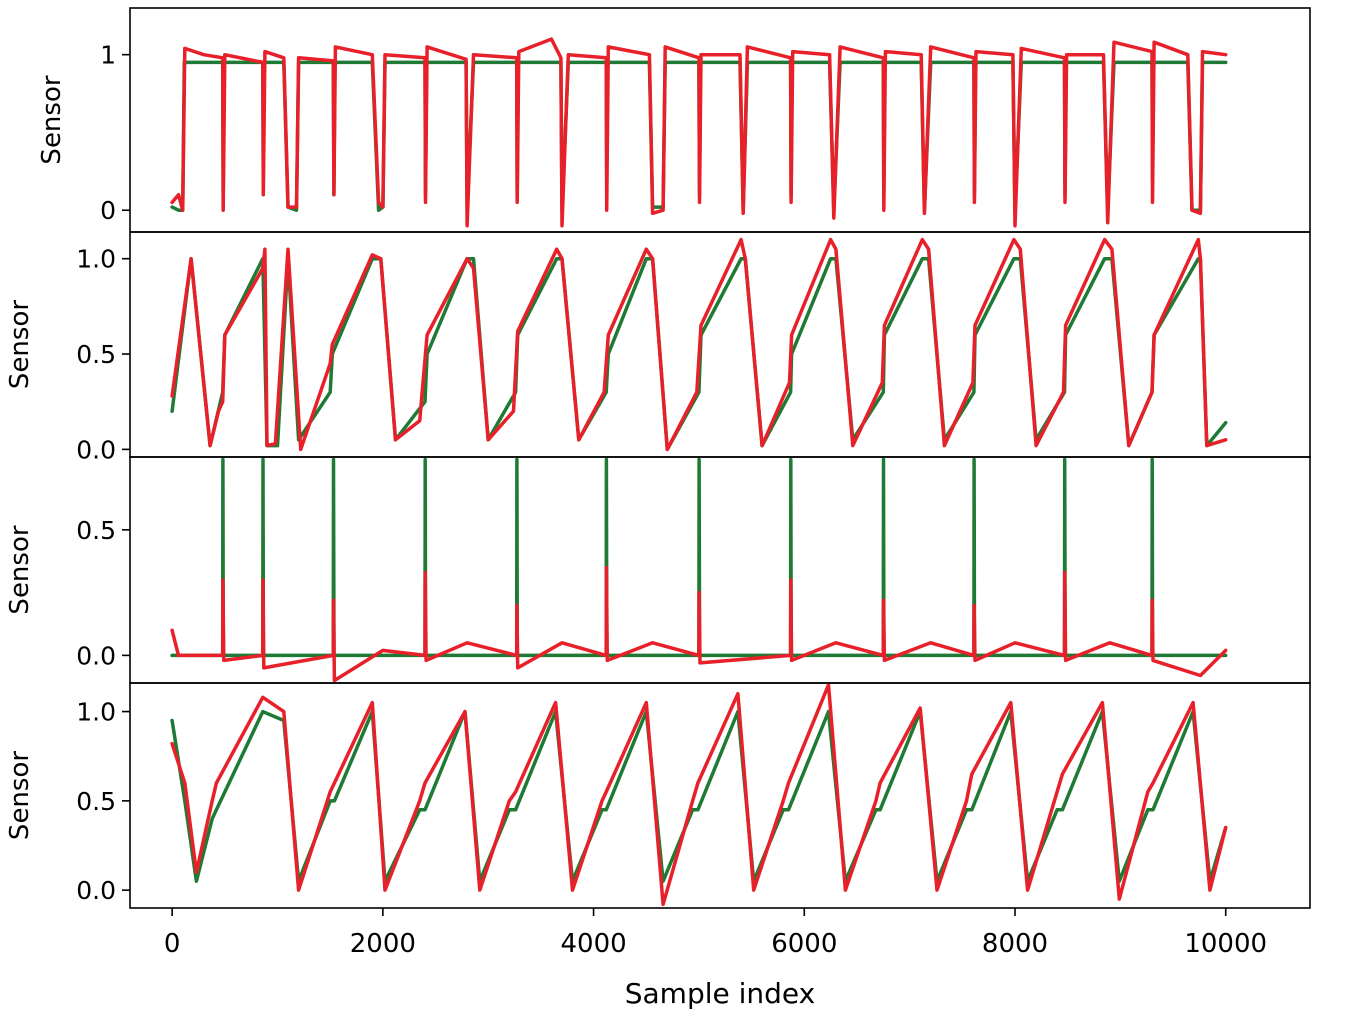  What do you see at coordinates (96, 712) in the screenshot?
I see `panel-4-ytick-label: 1.0` at bounding box center [96, 712].